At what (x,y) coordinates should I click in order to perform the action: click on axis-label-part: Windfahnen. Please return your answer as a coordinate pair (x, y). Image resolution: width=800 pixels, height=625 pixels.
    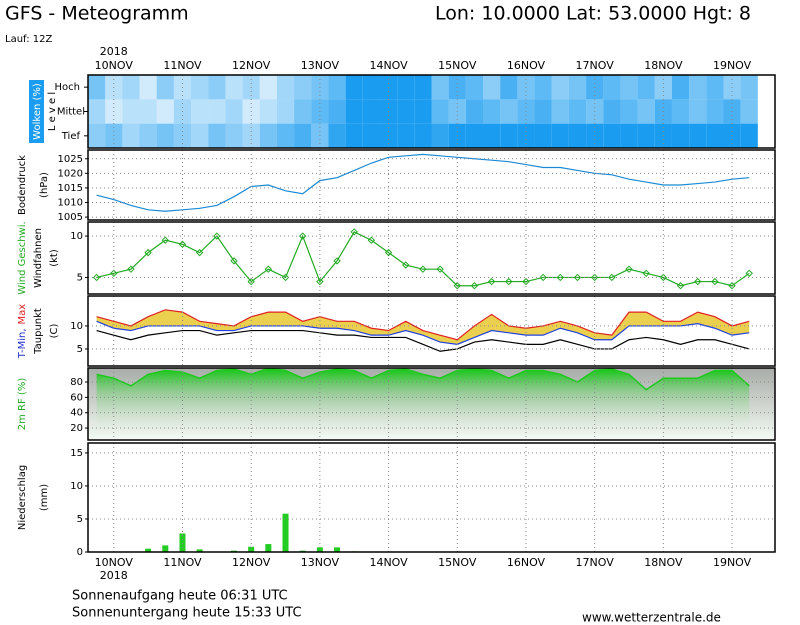
    Looking at the image, I should click on (38, 258).